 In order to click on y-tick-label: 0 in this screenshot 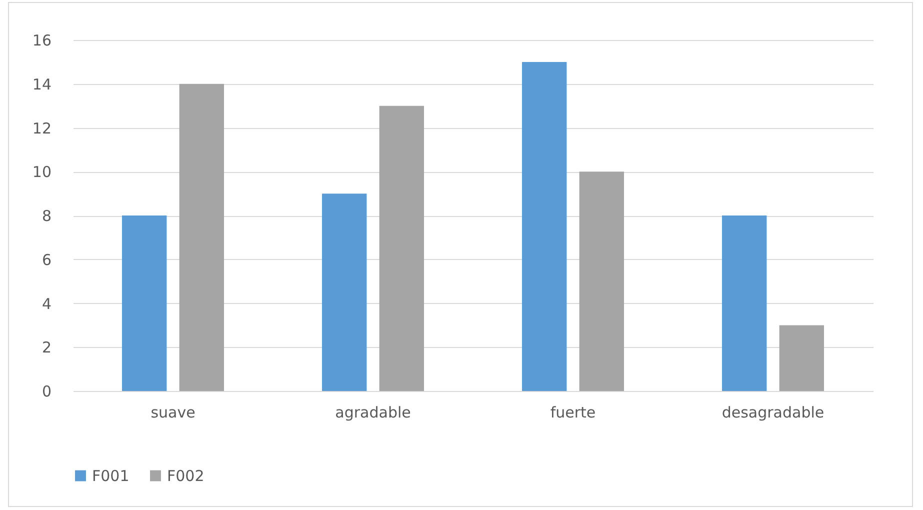, I will do `click(47, 391)`.